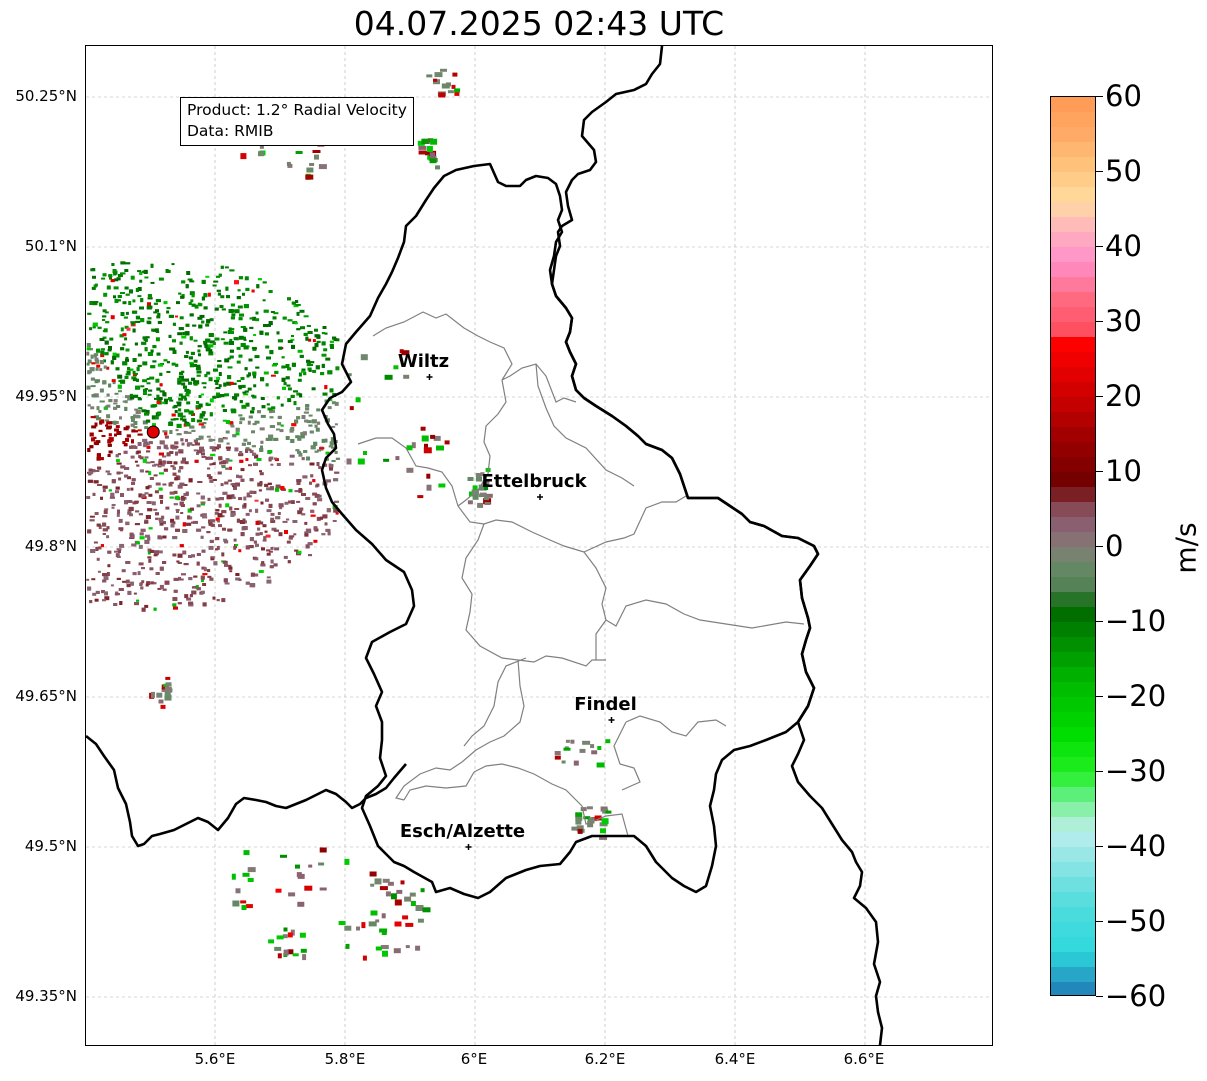 The height and width of the screenshot is (1081, 1207). Describe the element at coordinates (1123, 471) in the screenshot. I see `colorbar-tick-label: 10` at that location.